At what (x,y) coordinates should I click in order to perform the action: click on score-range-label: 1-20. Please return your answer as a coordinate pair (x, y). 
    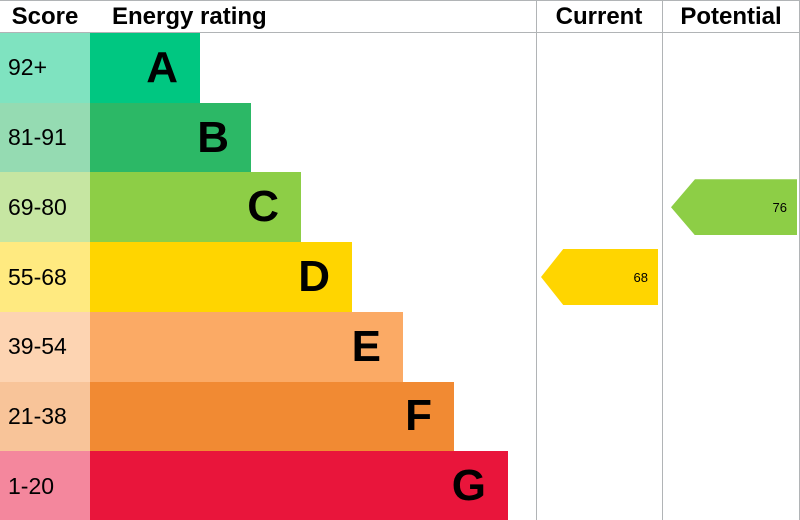
    Looking at the image, I should click on (31, 485).